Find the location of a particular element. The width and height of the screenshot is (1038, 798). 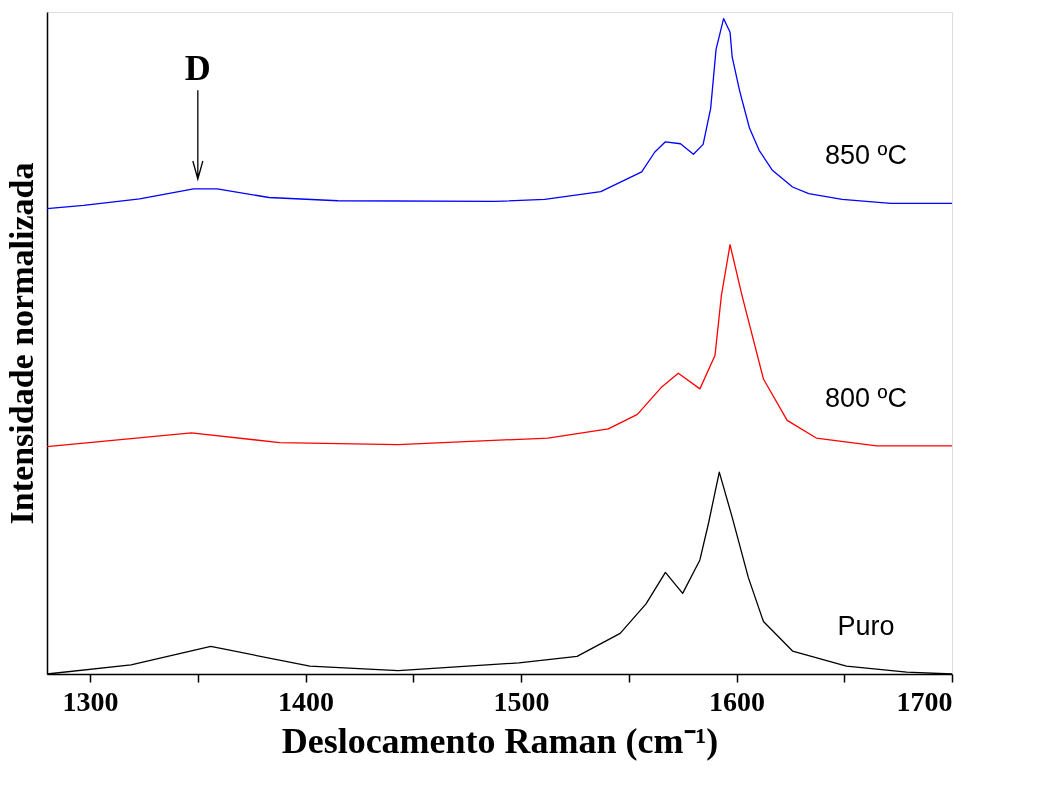

series-label: Puro is located at coordinates (866, 625).